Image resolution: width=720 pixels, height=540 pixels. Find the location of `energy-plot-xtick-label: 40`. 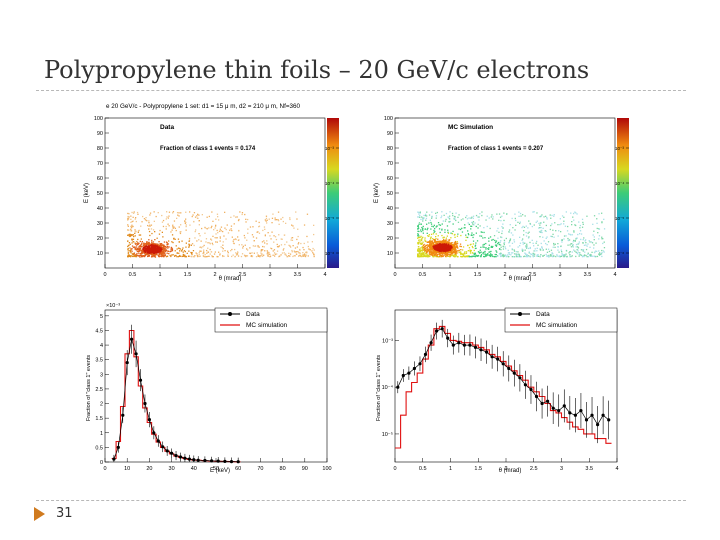

energy-plot-xtick-label: 40 is located at coordinates (194, 469).